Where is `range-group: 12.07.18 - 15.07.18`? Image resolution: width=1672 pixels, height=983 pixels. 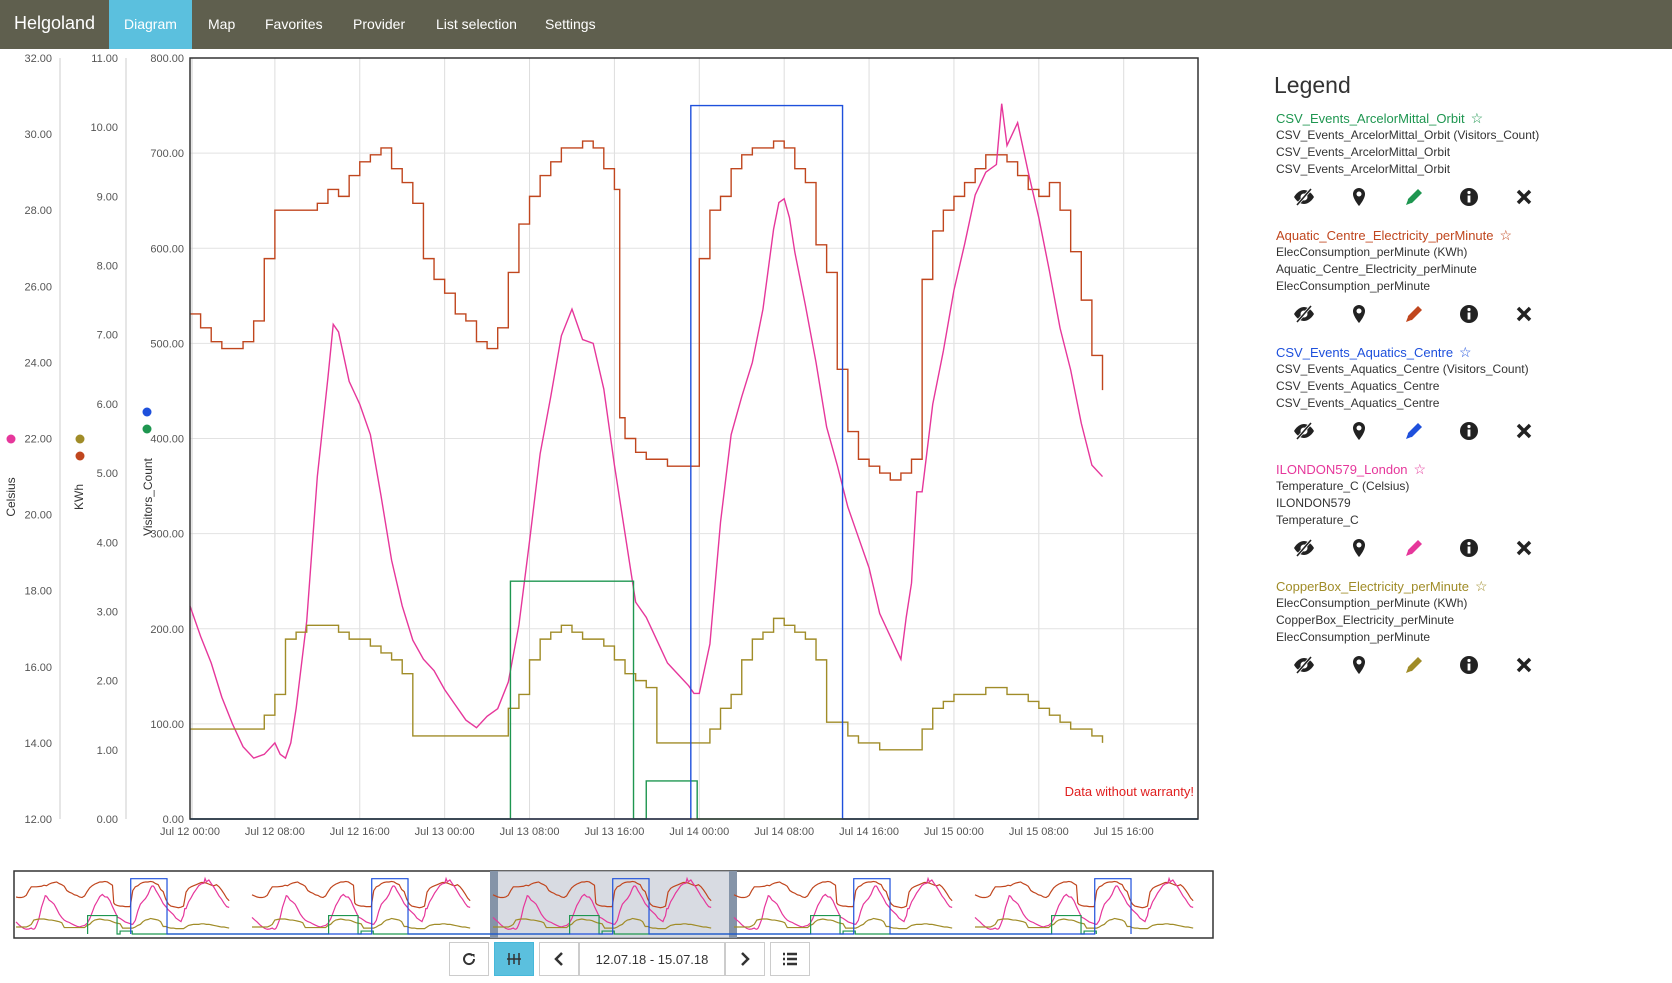 range-group: 12.07.18 - 15.07.18 is located at coordinates (652, 959).